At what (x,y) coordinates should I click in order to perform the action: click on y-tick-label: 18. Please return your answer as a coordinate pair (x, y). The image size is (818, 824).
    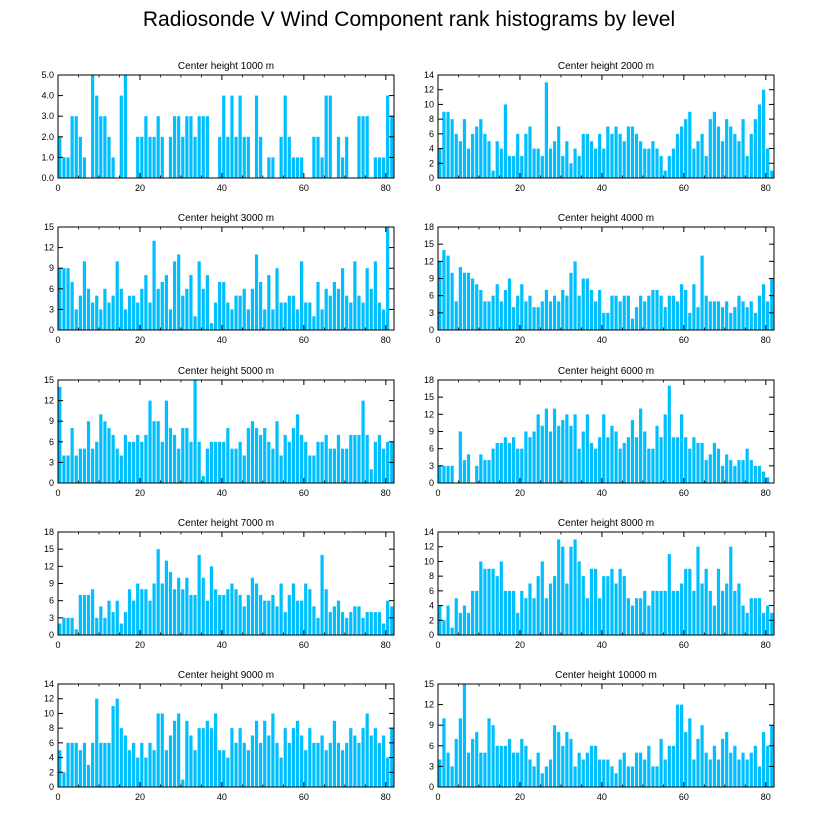
    Looking at the image, I should click on (429, 227).